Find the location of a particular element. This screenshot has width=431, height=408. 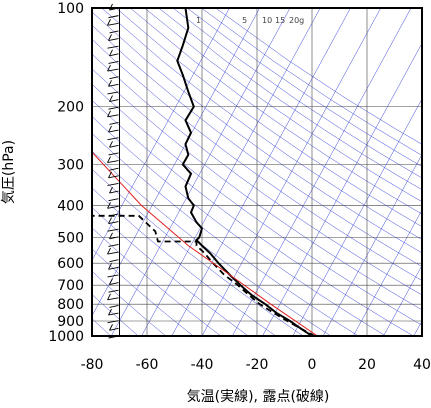

y-tick-label: 100 is located at coordinates (70, 9).